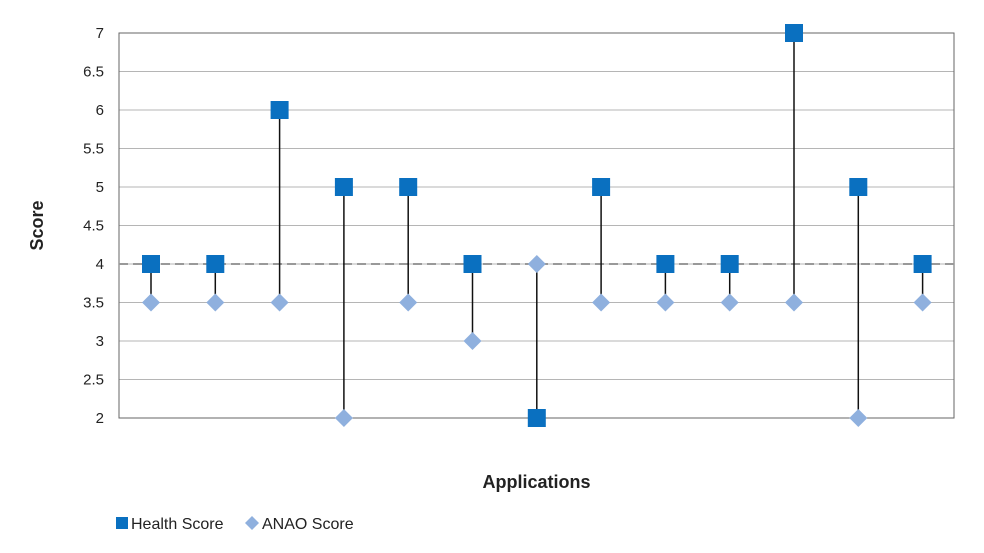 Image resolution: width=984 pixels, height=553 pixels. What do you see at coordinates (37, 225) in the screenshot?
I see `y-axis-title: Score` at bounding box center [37, 225].